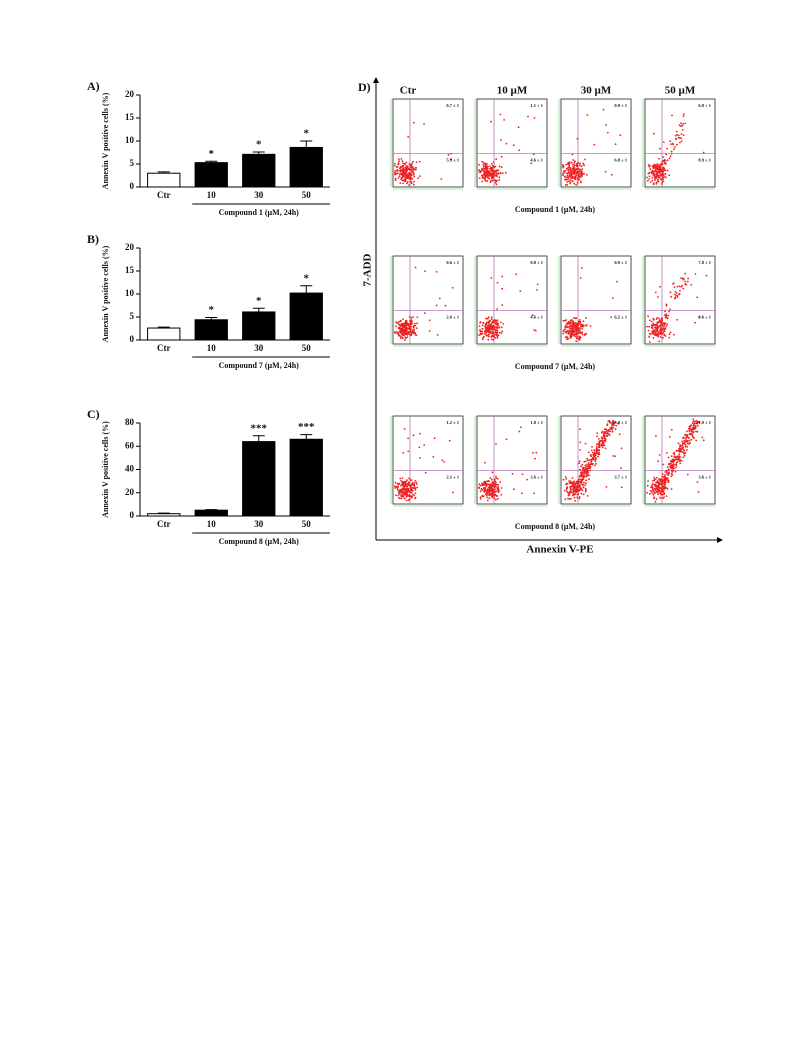 This screenshot has width=793, height=1062. What do you see at coordinates (512, 143) in the screenshot?
I see `plot-frame` at bounding box center [512, 143].